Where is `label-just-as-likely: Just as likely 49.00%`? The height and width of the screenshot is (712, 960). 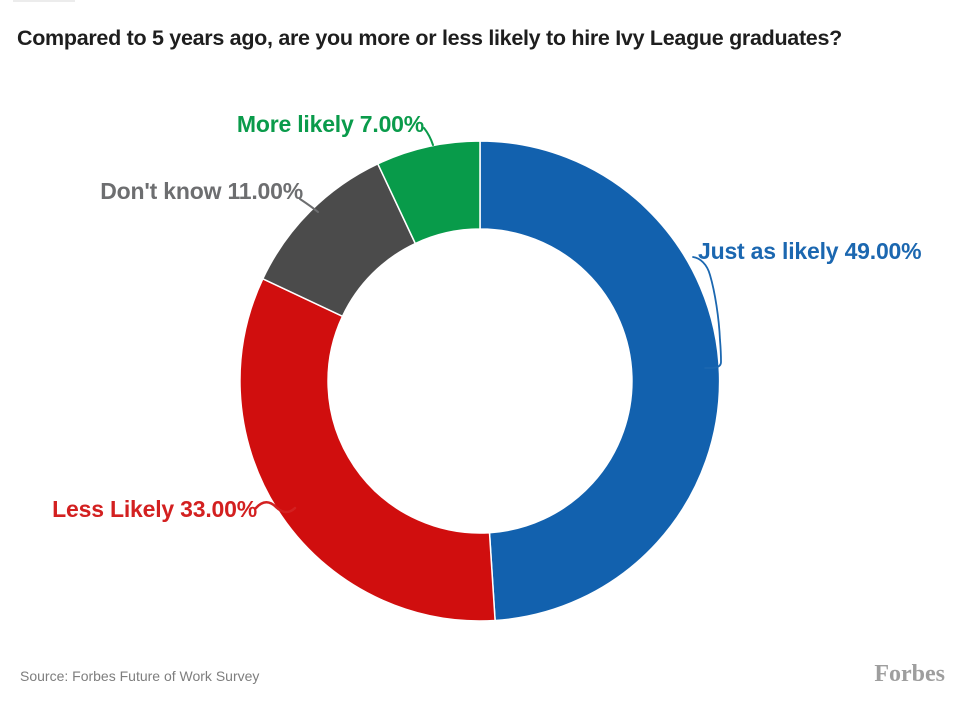 label-just-as-likely: Just as likely 49.00% is located at coordinates (810, 251).